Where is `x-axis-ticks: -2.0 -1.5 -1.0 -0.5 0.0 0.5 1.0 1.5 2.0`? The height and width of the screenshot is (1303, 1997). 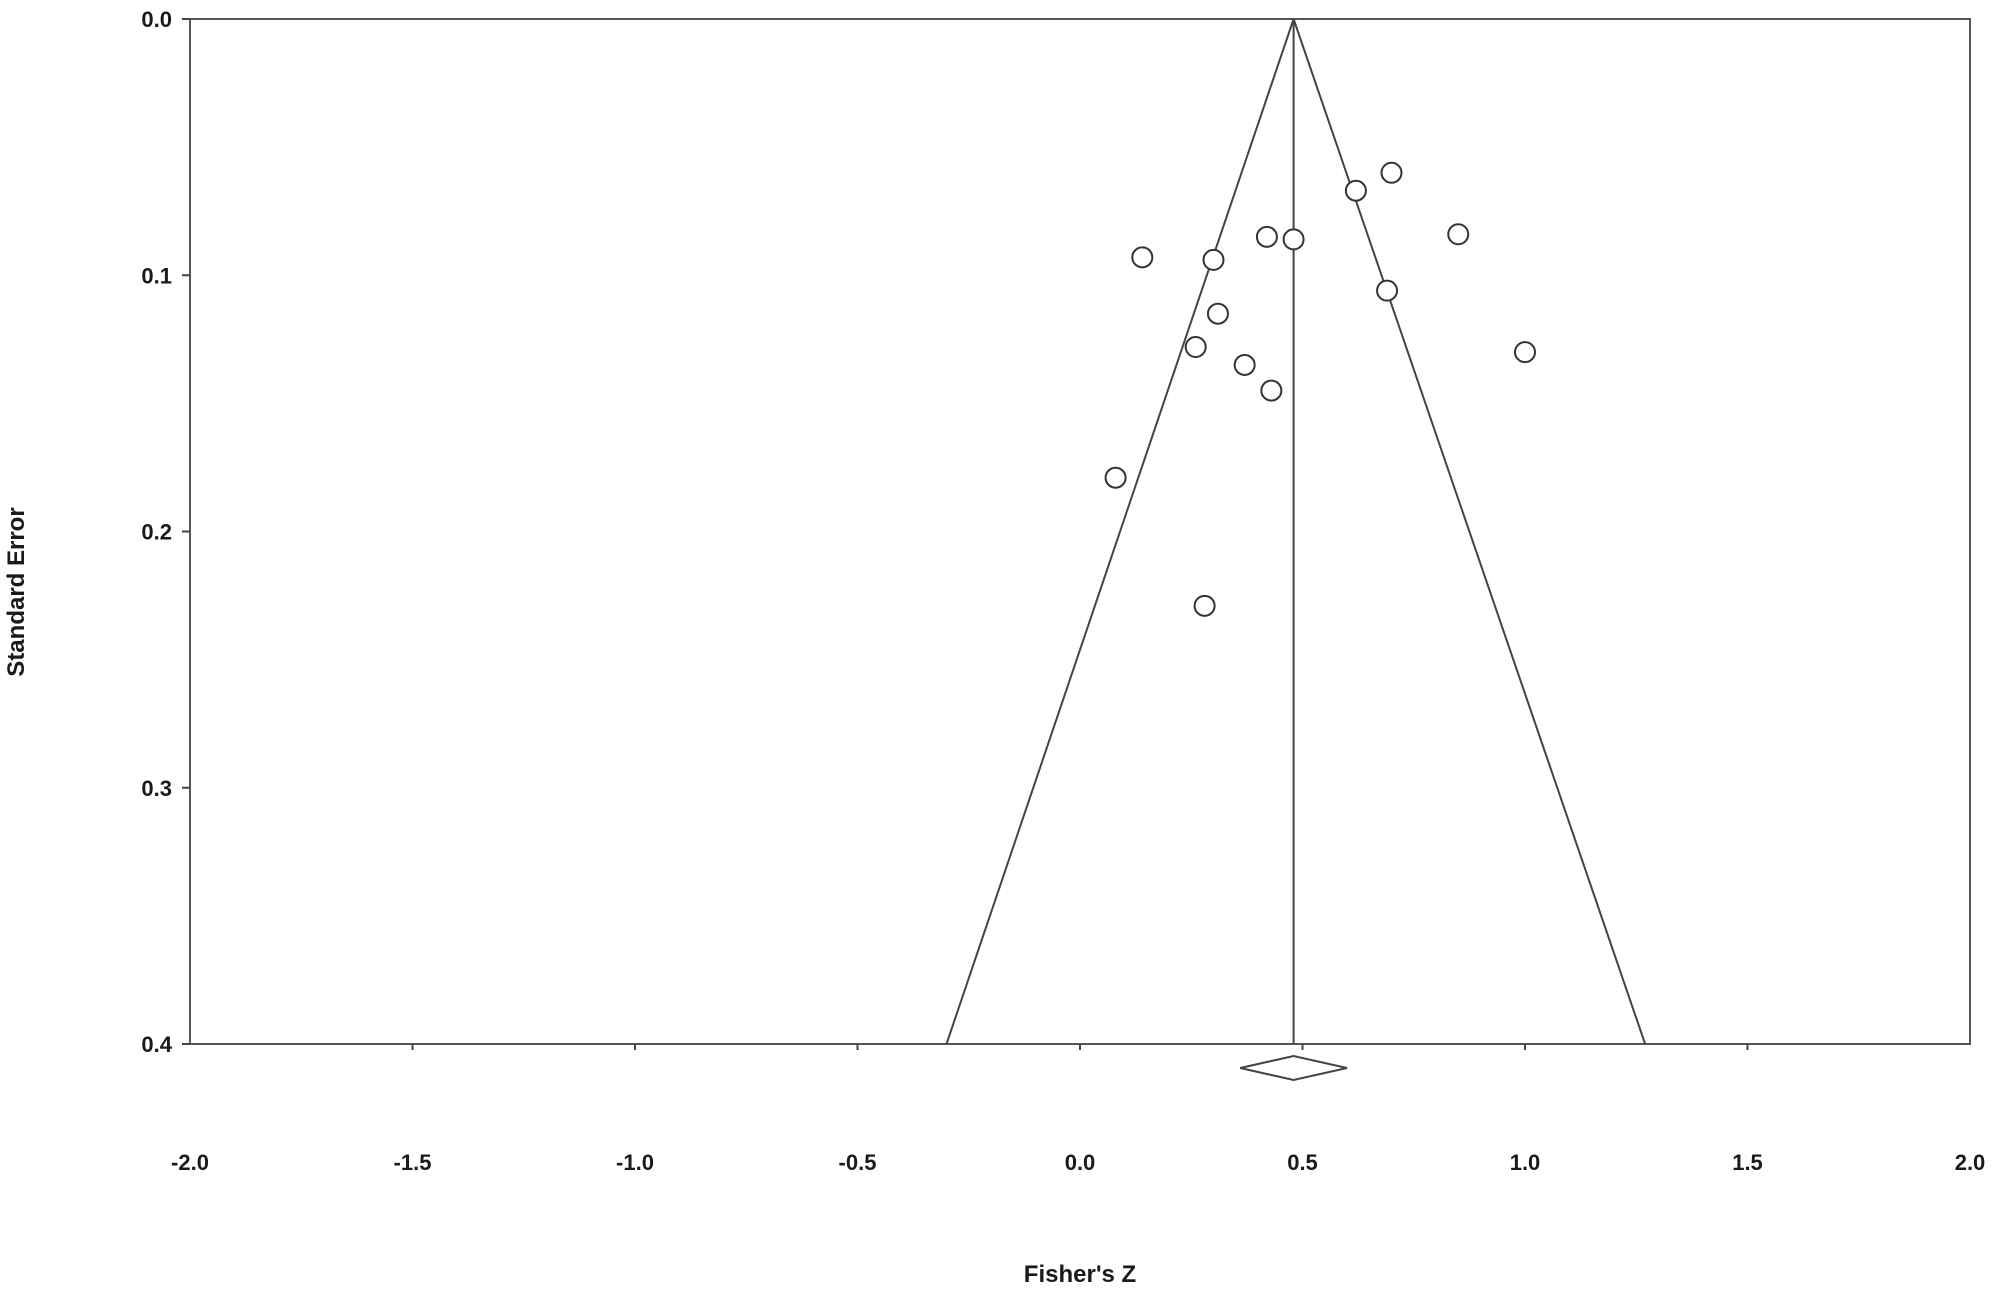 x-axis-ticks: -2.0 -1.5 -1.0 -0.5 0.0 0.5 1.0 1.5 2.0 is located at coordinates (1078, 1109).